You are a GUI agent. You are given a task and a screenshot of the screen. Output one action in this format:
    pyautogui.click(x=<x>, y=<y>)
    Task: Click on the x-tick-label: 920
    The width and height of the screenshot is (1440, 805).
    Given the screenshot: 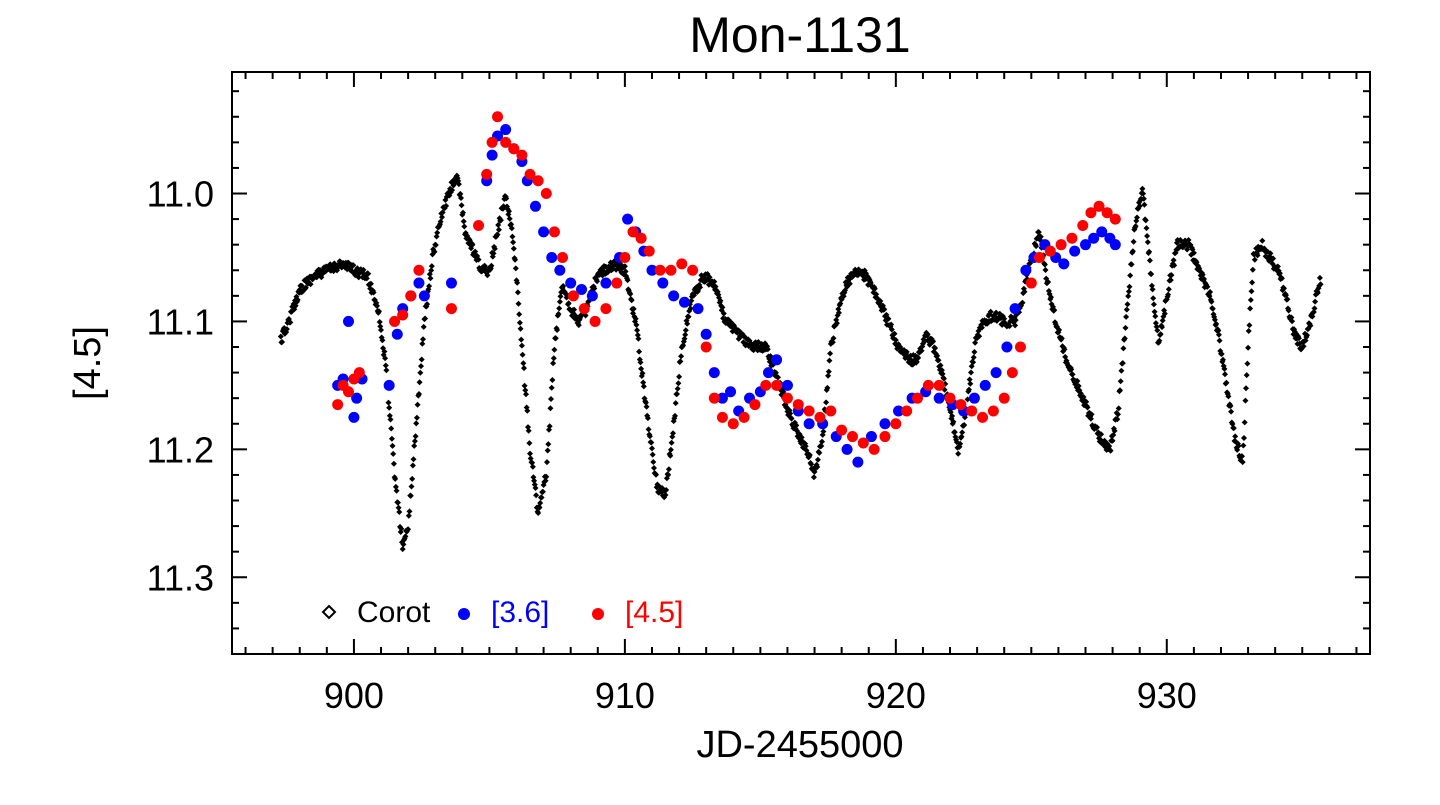 What is the action you would take?
    pyautogui.click(x=896, y=695)
    